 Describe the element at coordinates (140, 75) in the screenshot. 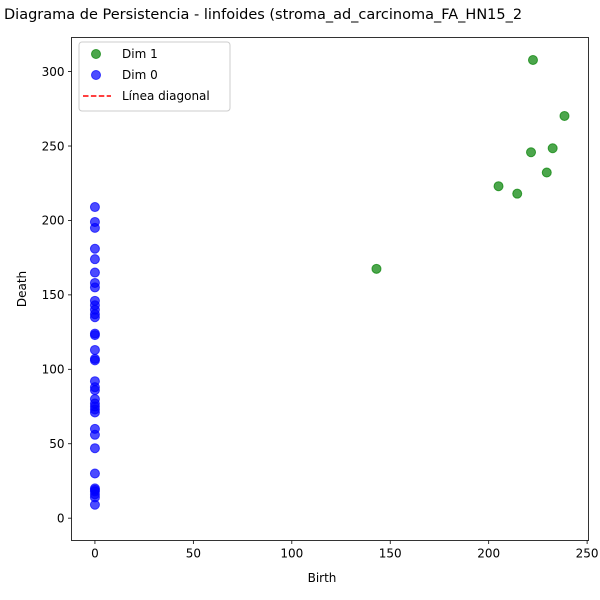

I see `legend-label-dim0: Dim 0` at that location.